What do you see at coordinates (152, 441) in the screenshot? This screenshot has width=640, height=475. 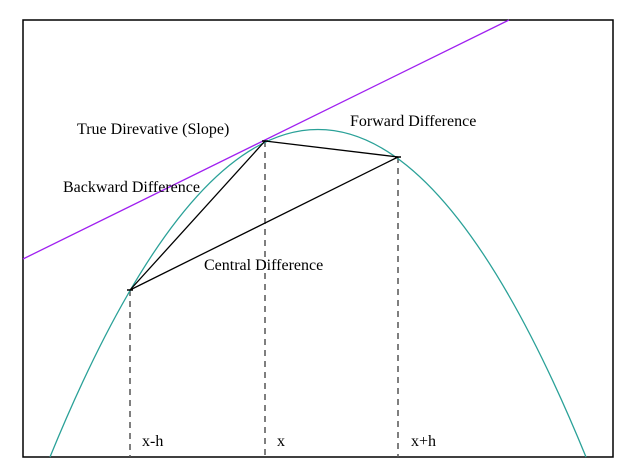 I see `x-minus-h-label: x-h` at bounding box center [152, 441].